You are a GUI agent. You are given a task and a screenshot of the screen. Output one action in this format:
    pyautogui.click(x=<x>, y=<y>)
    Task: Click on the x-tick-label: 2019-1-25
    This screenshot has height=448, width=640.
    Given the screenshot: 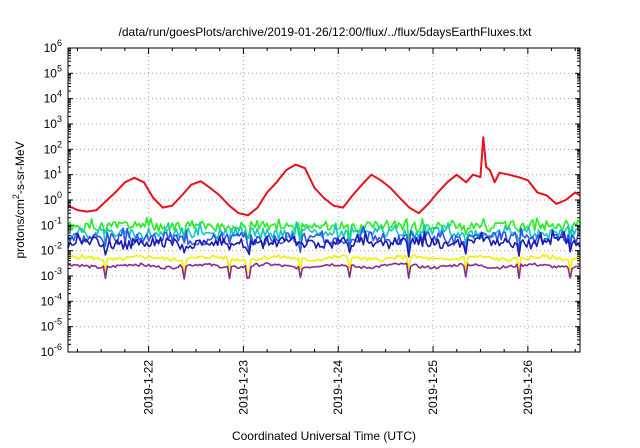 What is the action you would take?
    pyautogui.click(x=433, y=387)
    